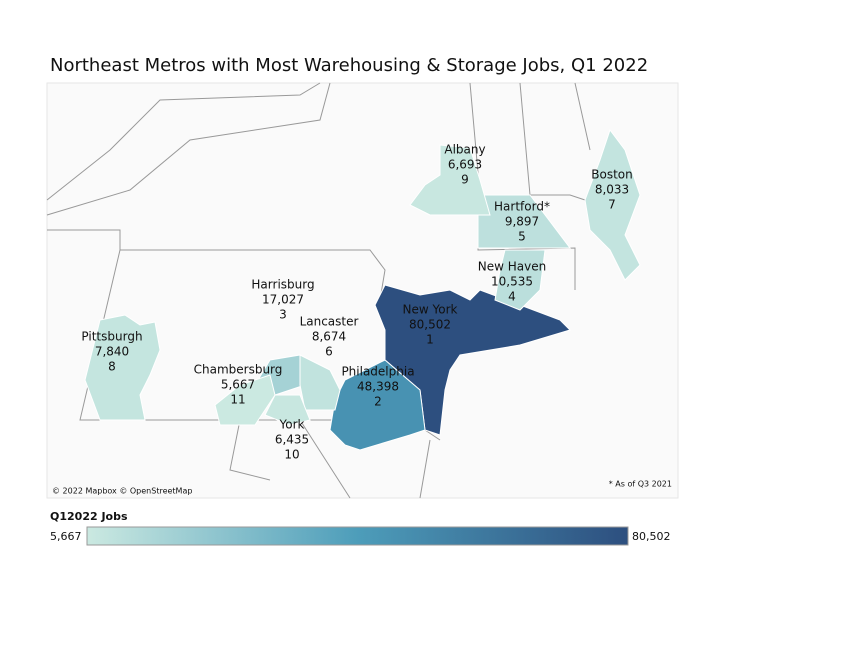 This screenshot has height=660, width=854. What do you see at coordinates (112, 352) in the screenshot?
I see `region-value-label: 7,840` at bounding box center [112, 352].